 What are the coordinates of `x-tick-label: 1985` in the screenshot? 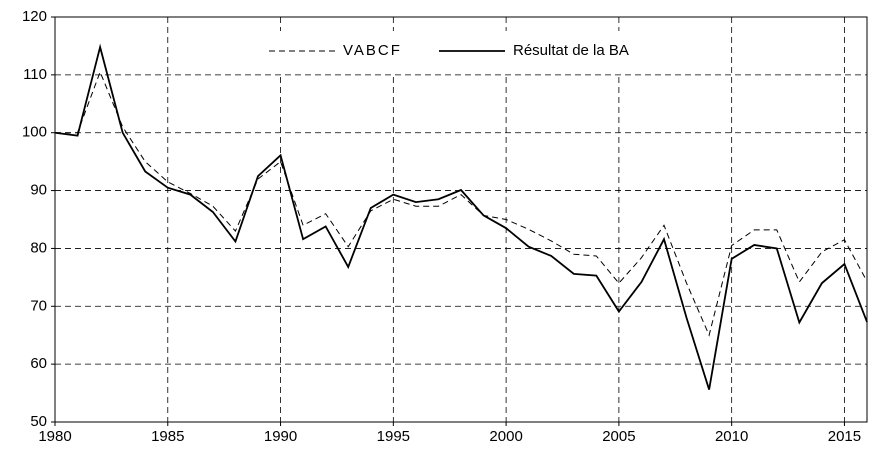 It's located at (167, 436).